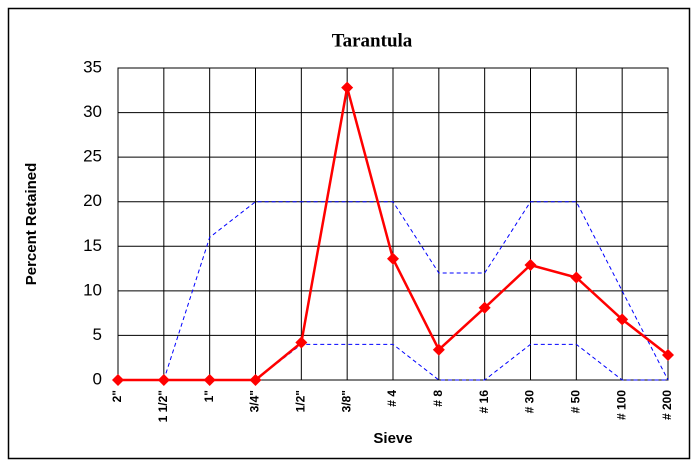 The height and width of the screenshot is (471, 698). What do you see at coordinates (92, 66) in the screenshot?
I see `y-tick-label: 35` at bounding box center [92, 66].